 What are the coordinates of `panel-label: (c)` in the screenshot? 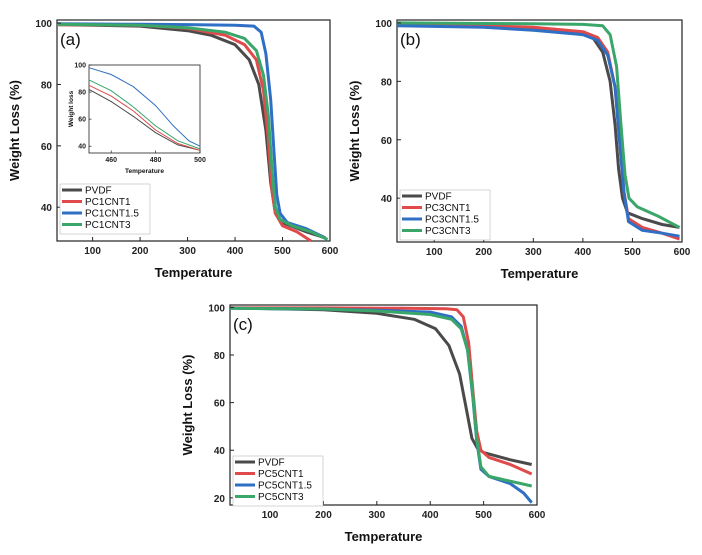 It's located at (243, 324).